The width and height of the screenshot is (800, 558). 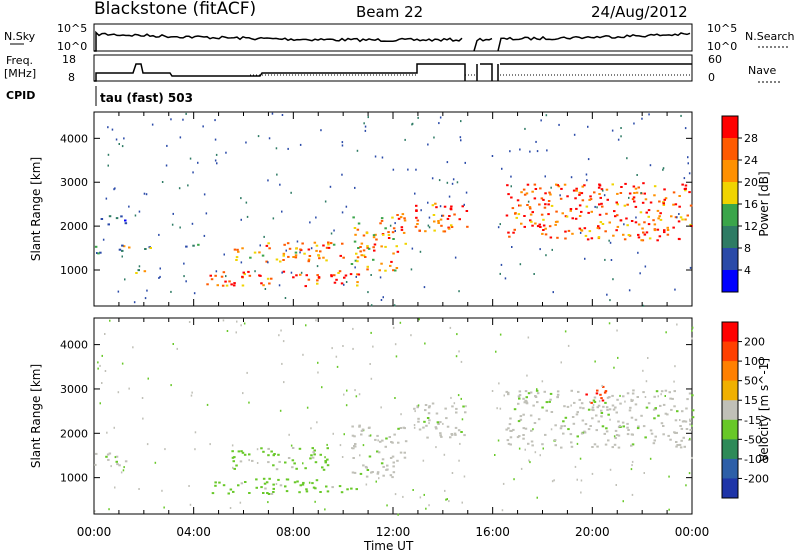 I want to click on colorbar-tick-label: -50, so click(x=753, y=439).